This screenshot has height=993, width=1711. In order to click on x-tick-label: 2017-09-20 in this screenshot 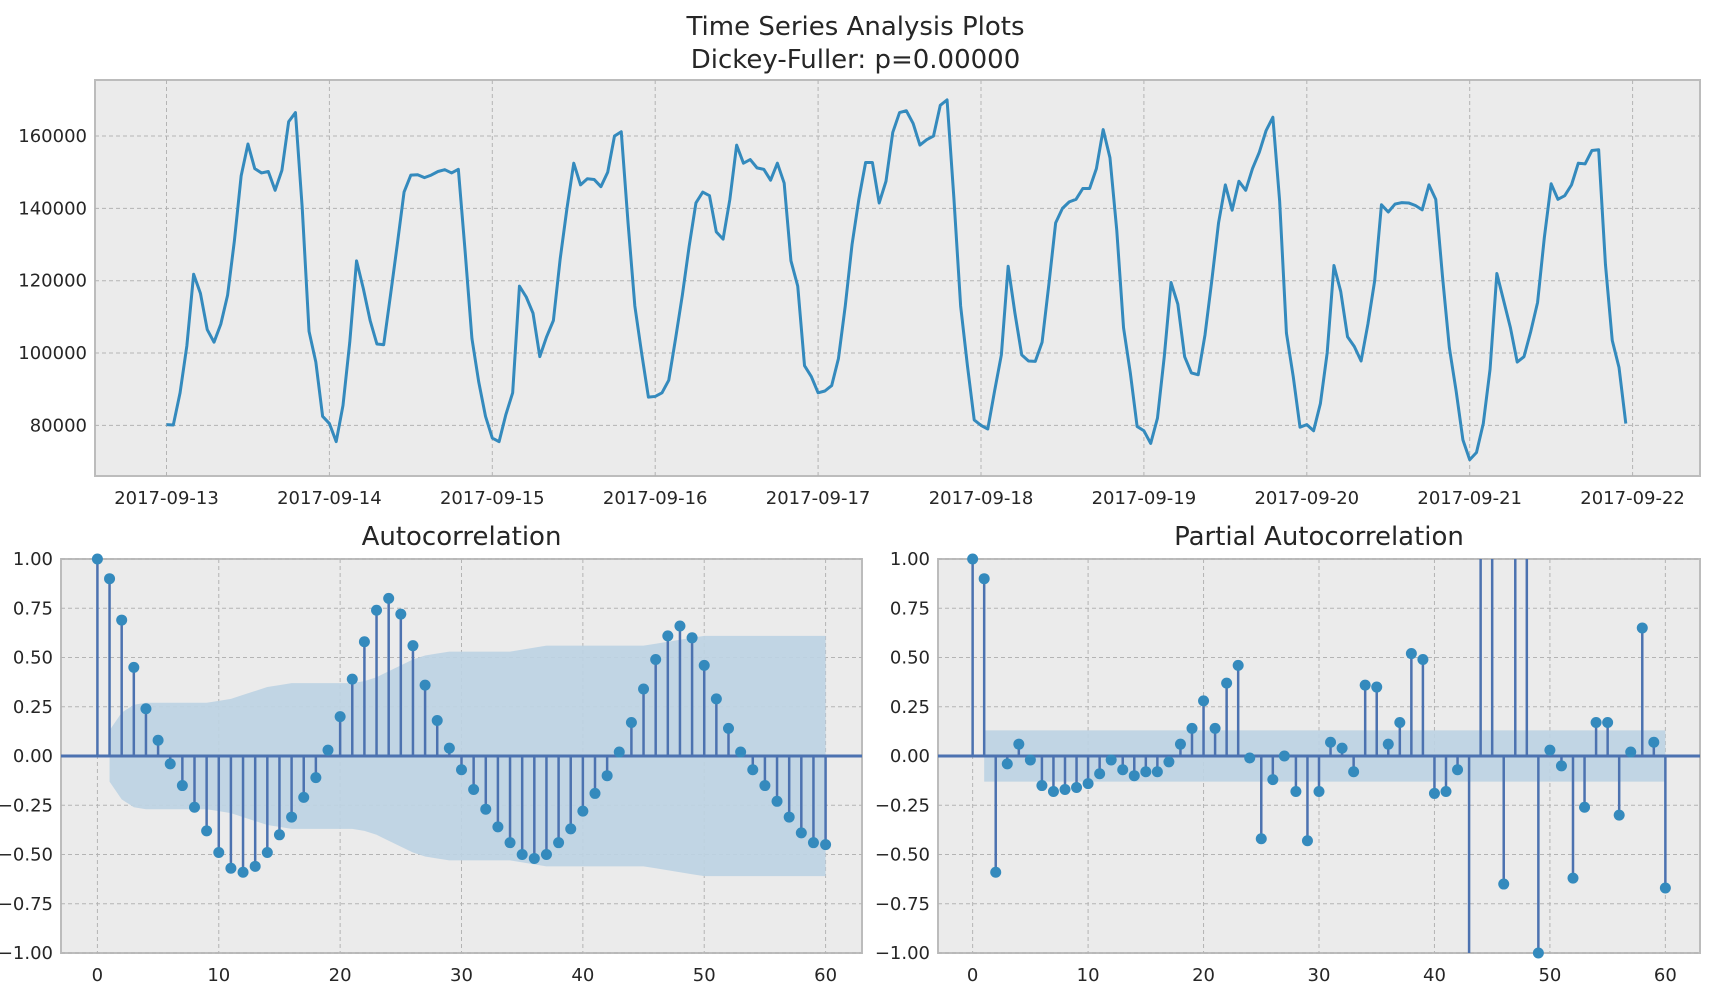, I will do `click(1306, 498)`.